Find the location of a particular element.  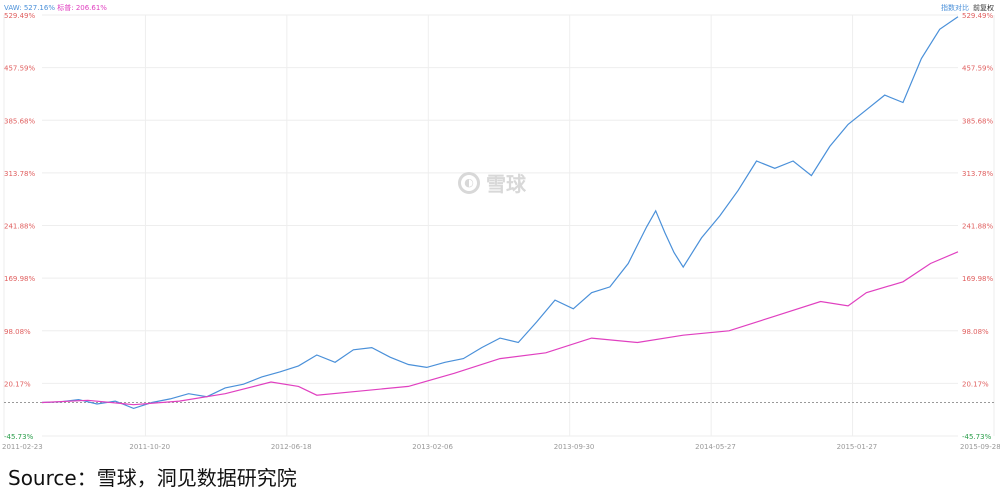

x-tick-label: 2013-09-30 is located at coordinates (574, 447).